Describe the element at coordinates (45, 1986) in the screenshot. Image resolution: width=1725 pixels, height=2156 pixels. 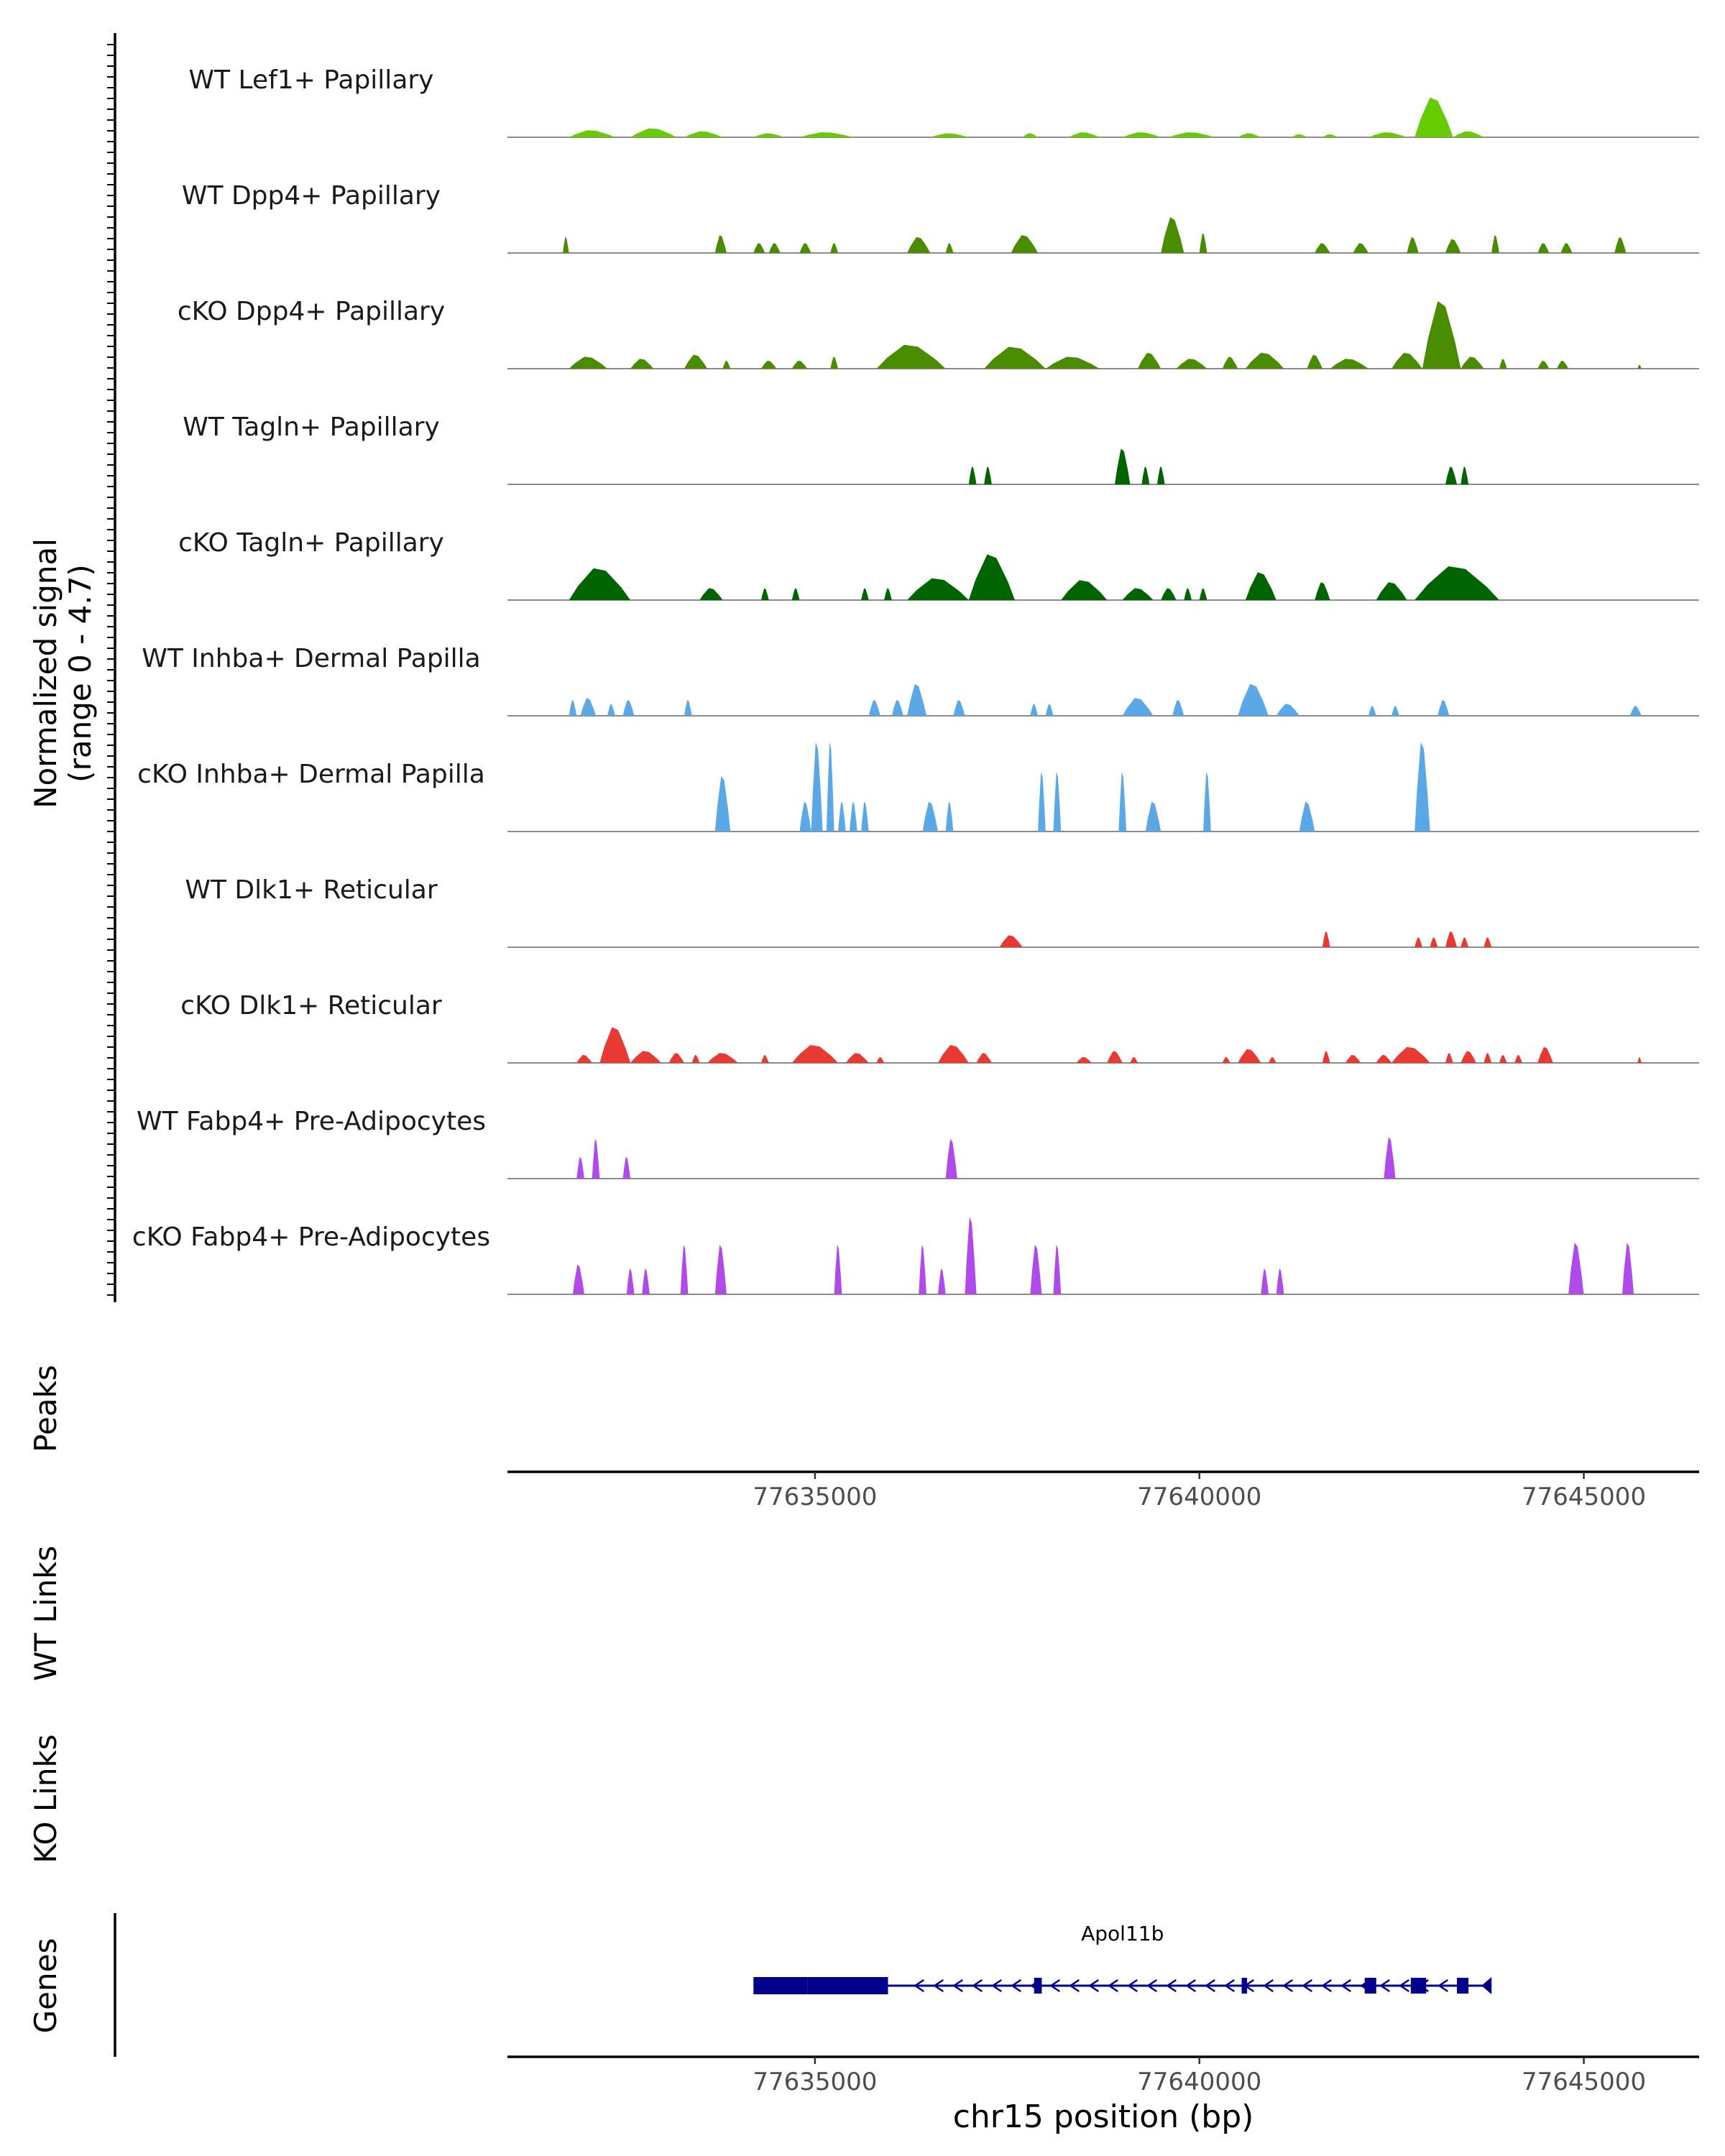
I see `genes-label: Genes` at that location.